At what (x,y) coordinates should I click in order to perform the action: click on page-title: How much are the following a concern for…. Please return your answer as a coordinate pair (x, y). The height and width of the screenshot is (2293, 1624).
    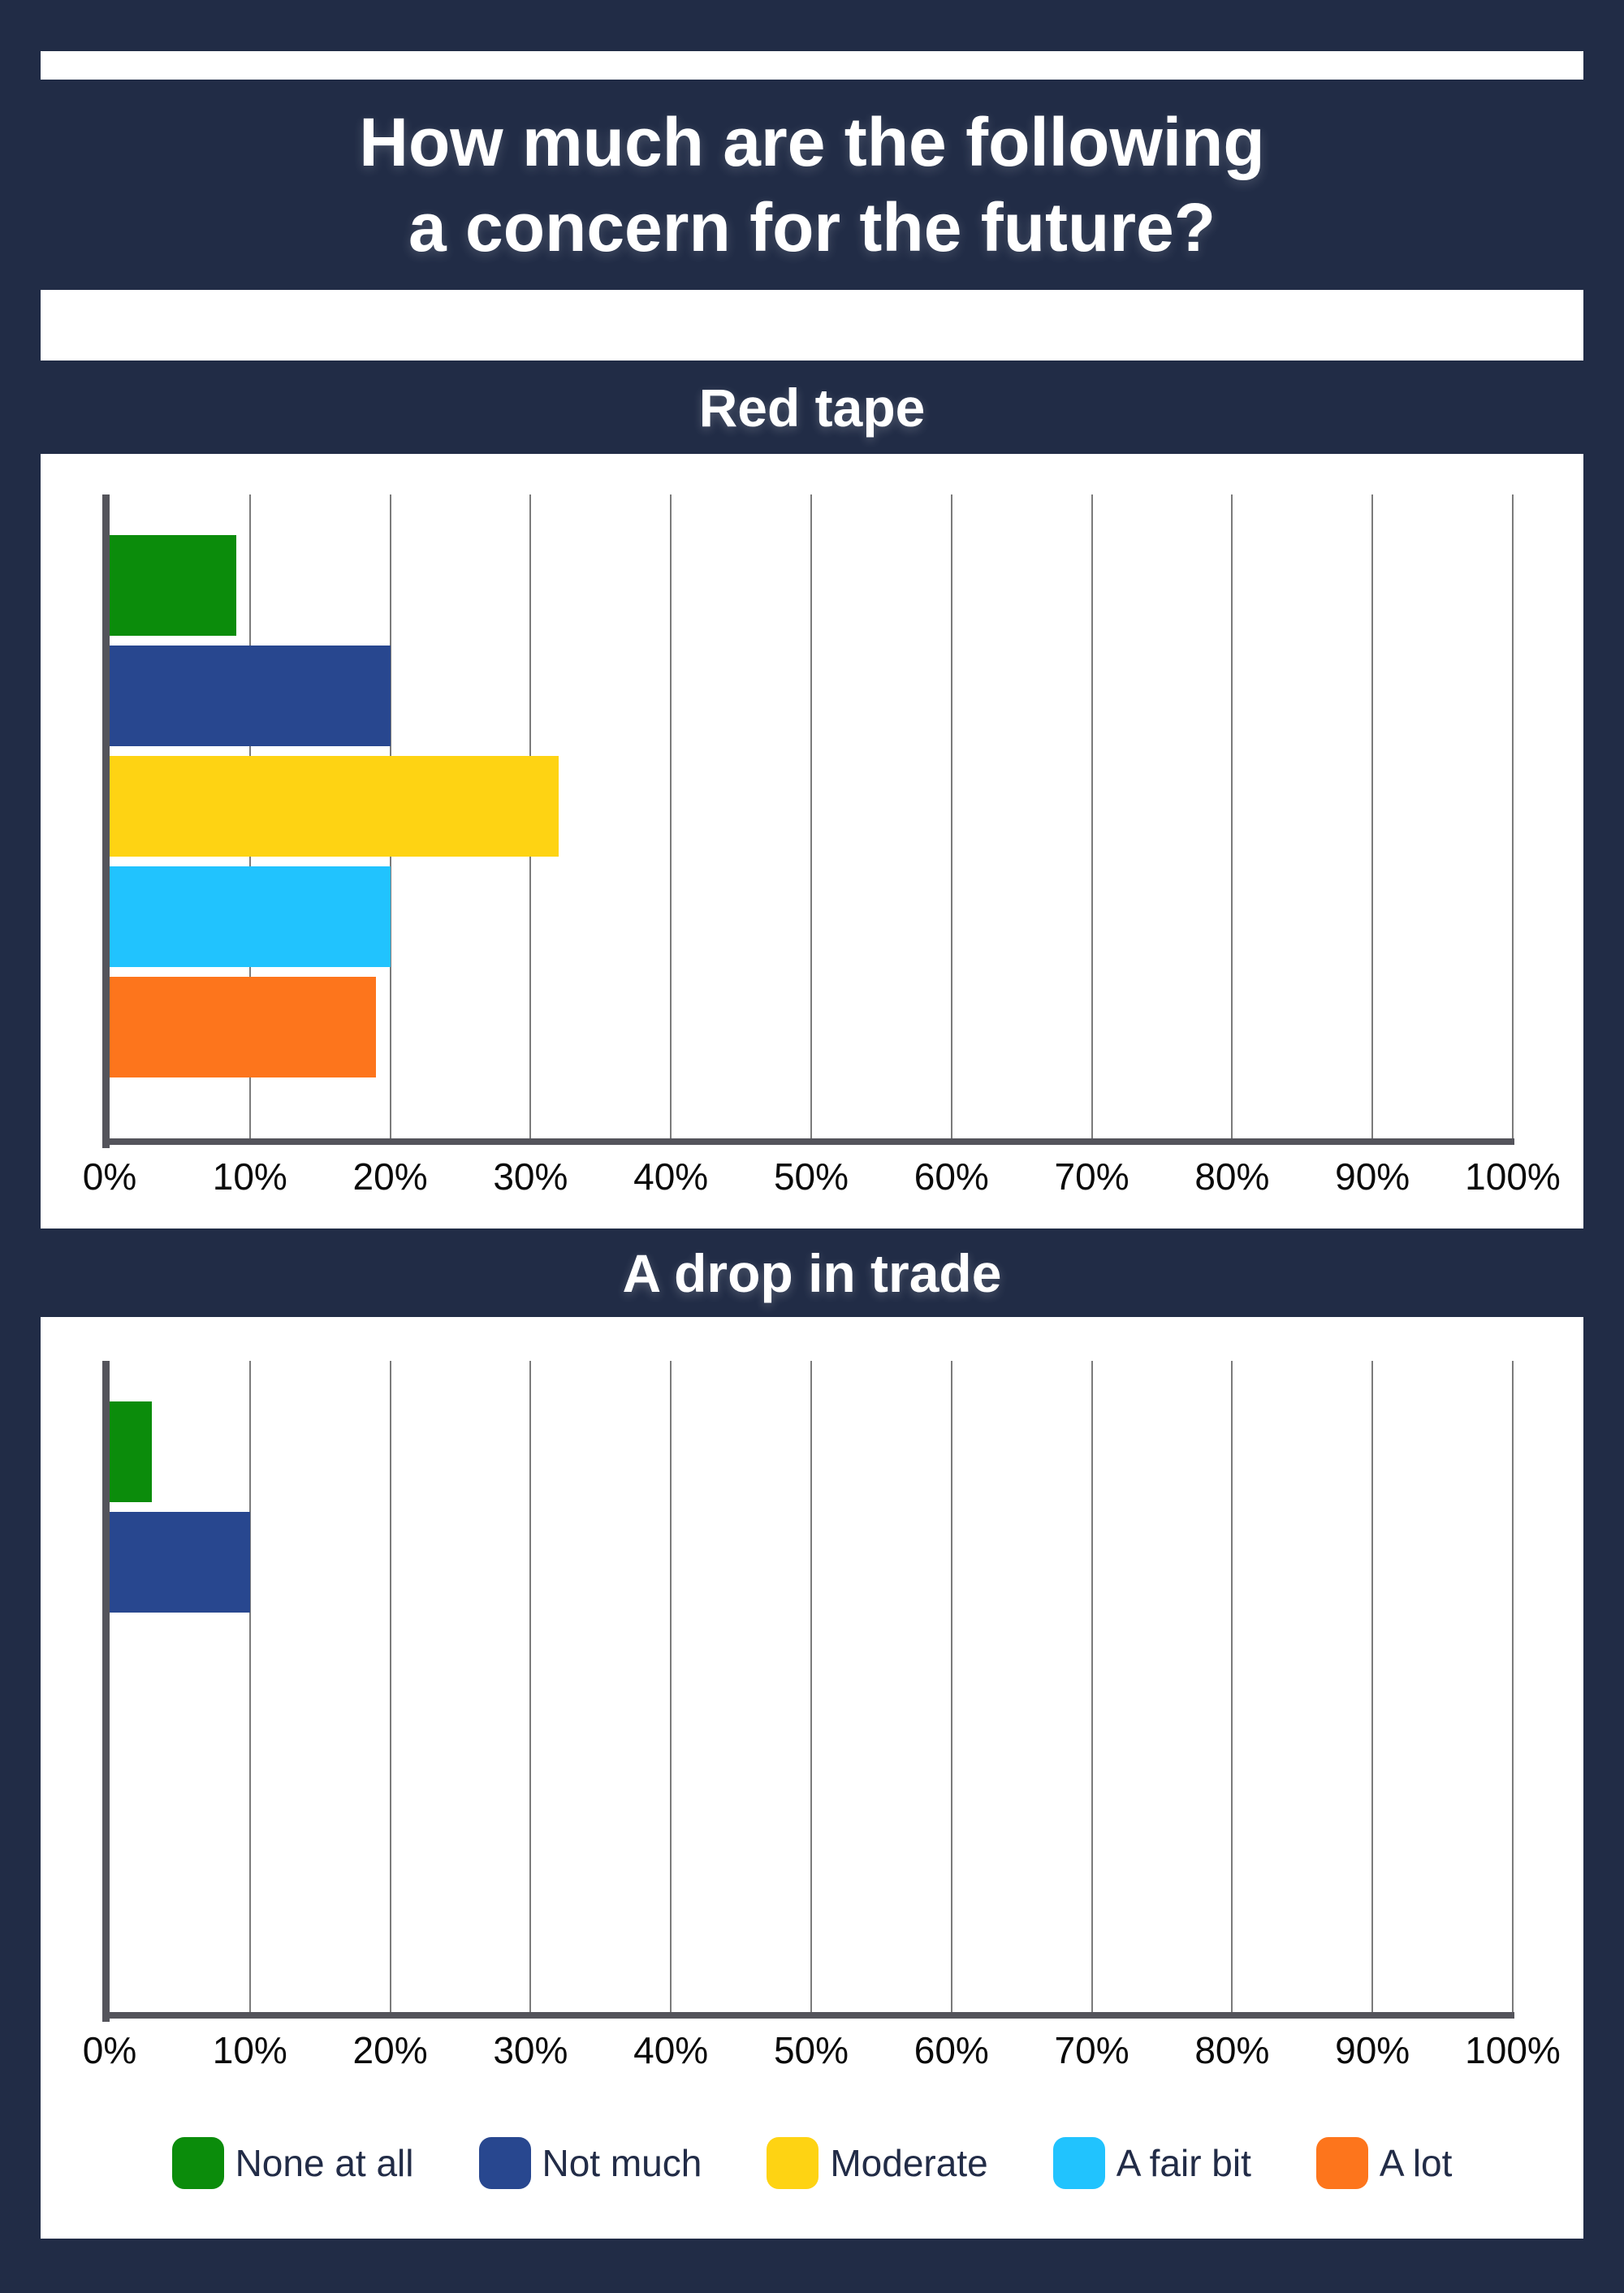
    Looking at the image, I should click on (812, 185).